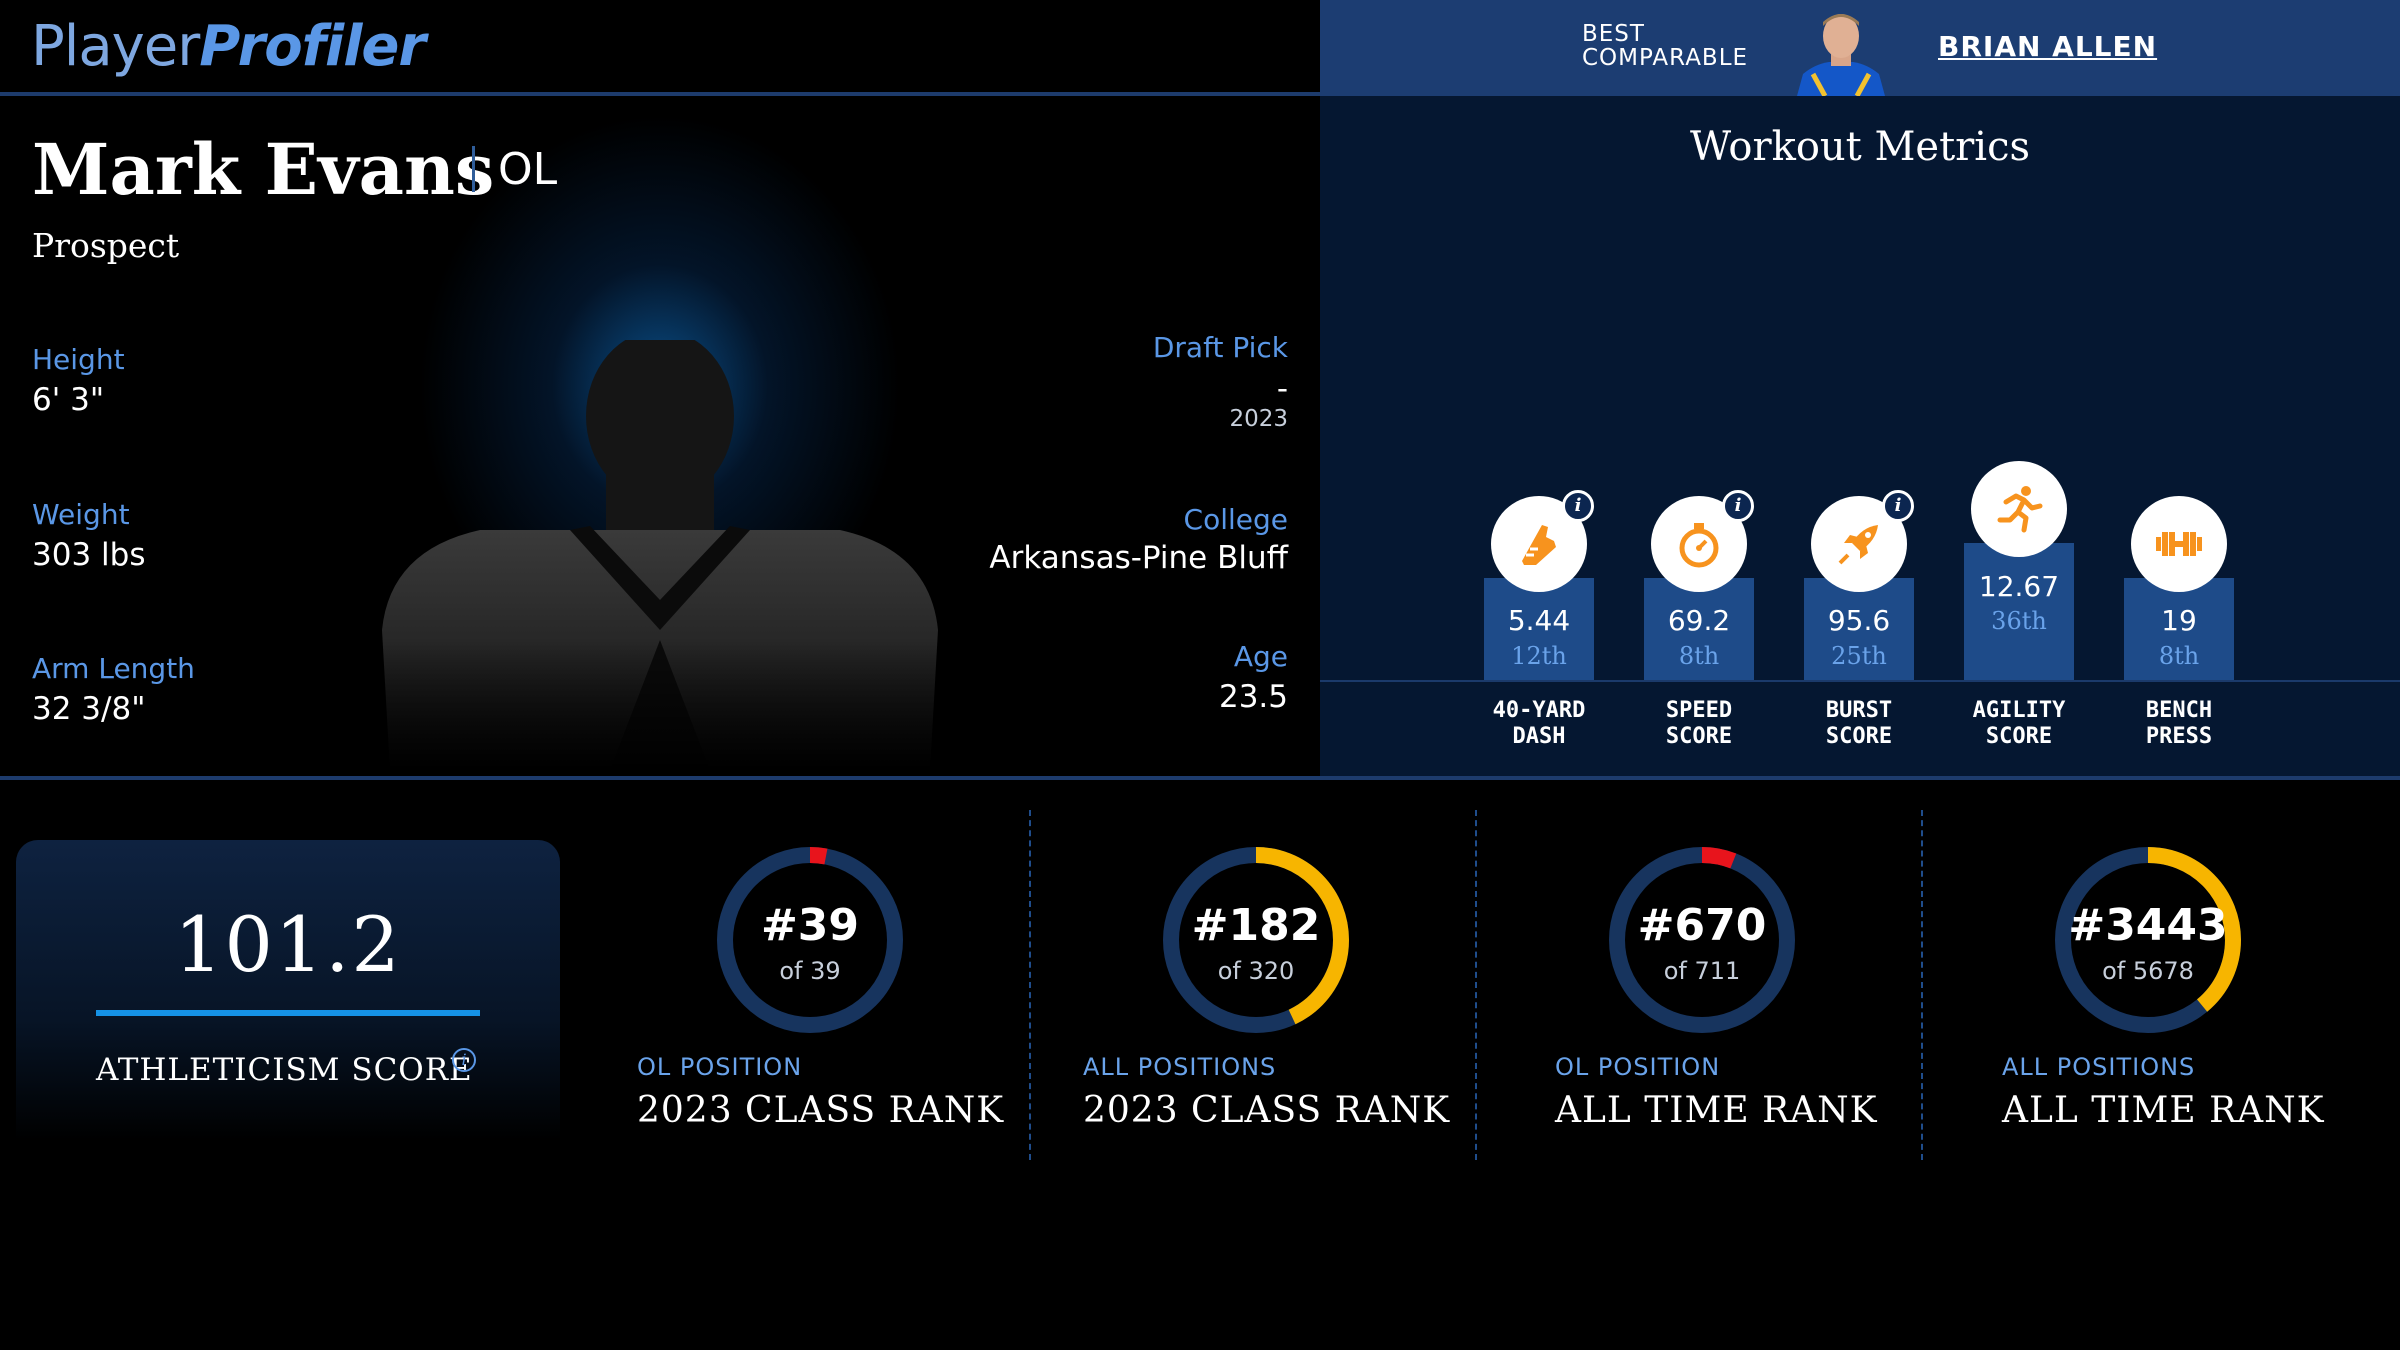  Describe the element at coordinates (2048, 46) in the screenshot. I see `comparable-player-link: BRIAN ALLEN` at that location.